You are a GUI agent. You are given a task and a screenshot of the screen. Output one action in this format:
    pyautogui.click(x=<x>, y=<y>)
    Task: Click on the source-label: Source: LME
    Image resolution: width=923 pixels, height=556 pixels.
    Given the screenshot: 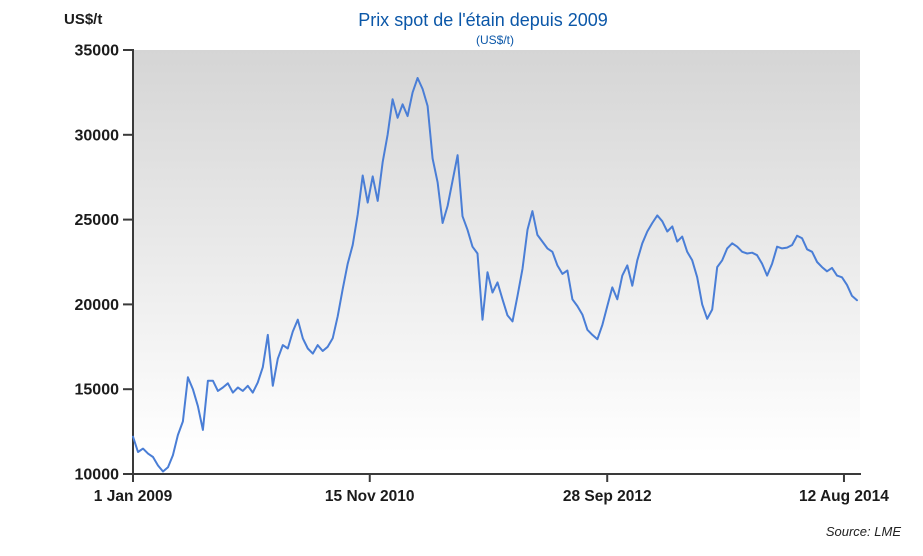 What is the action you would take?
    pyautogui.click(x=863, y=531)
    